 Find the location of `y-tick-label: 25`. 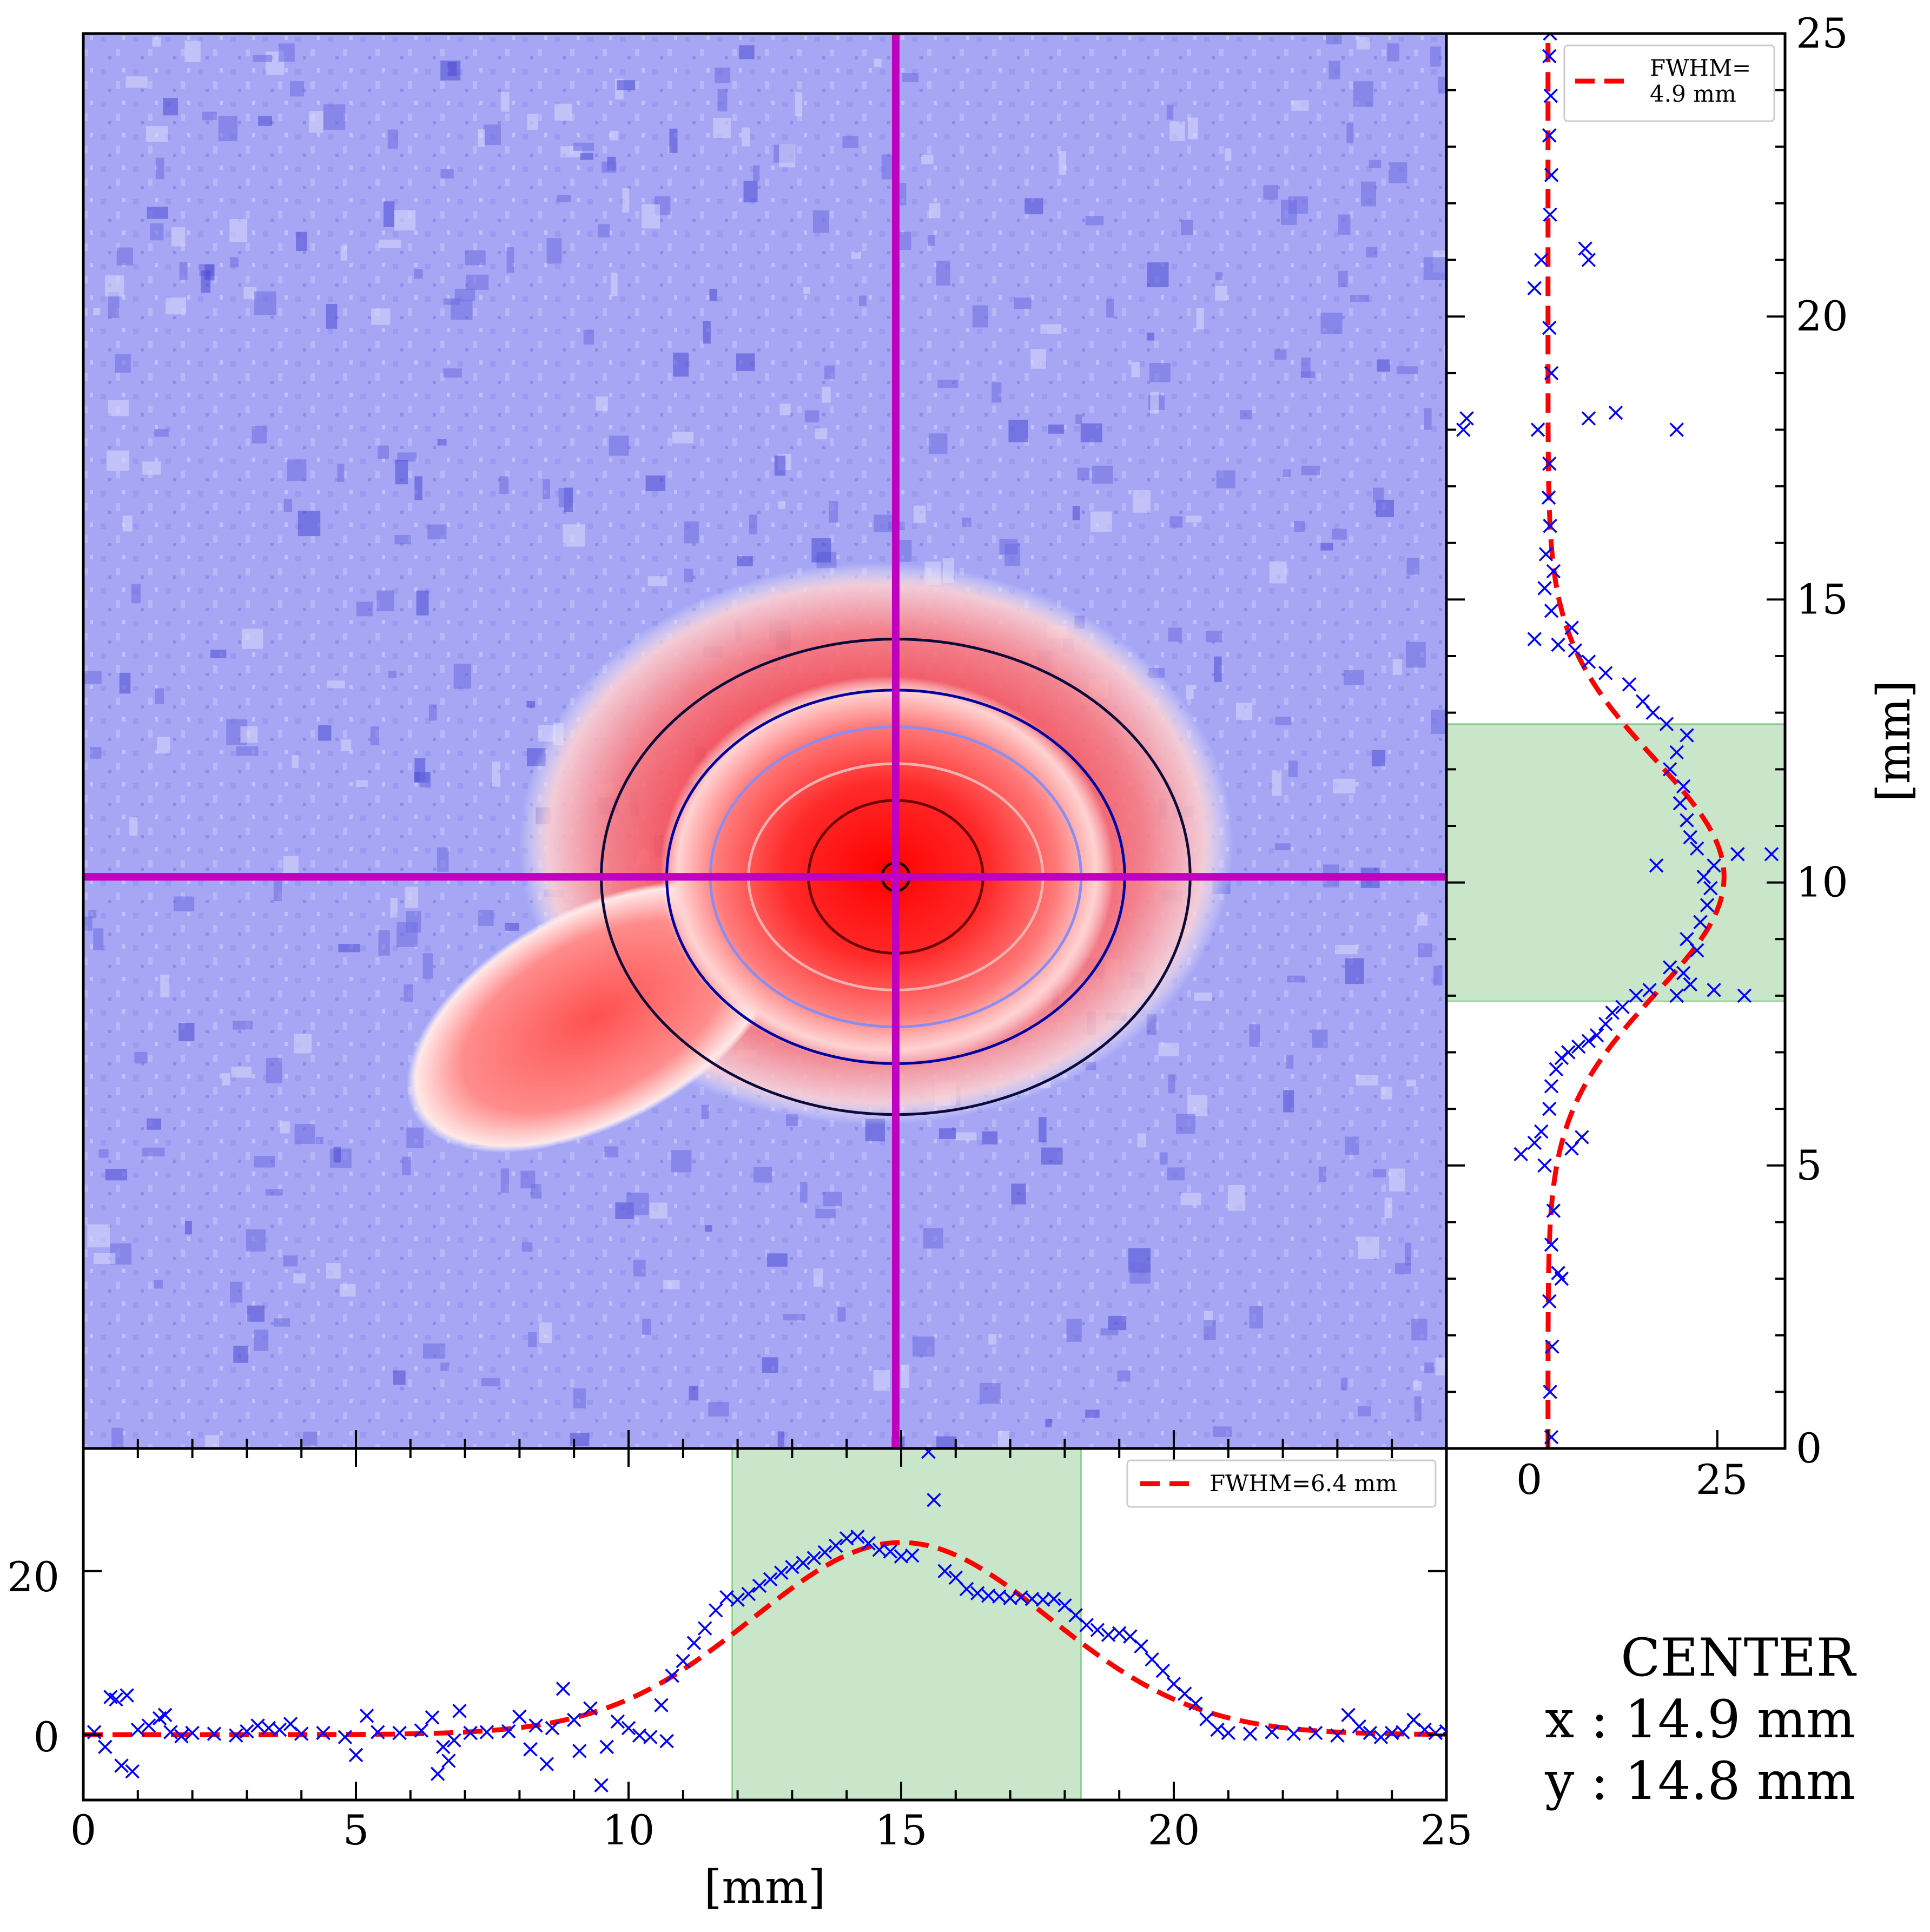

y-tick-label: 25 is located at coordinates (1822, 33).